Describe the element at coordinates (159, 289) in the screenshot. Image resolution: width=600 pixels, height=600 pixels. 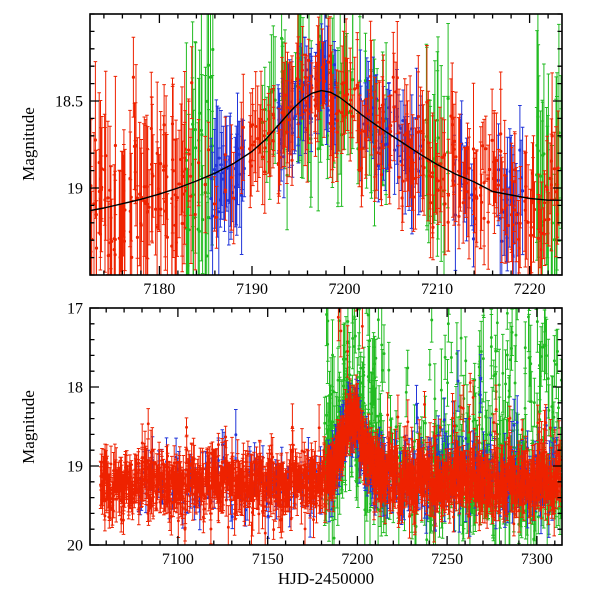
I see `top-x-tick-label: 7180` at that location.